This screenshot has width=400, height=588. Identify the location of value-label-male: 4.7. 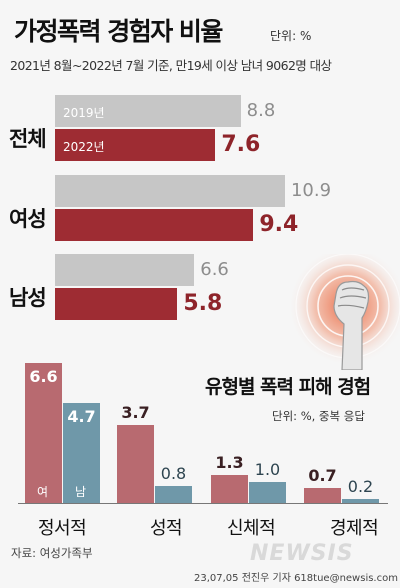
(81, 417).